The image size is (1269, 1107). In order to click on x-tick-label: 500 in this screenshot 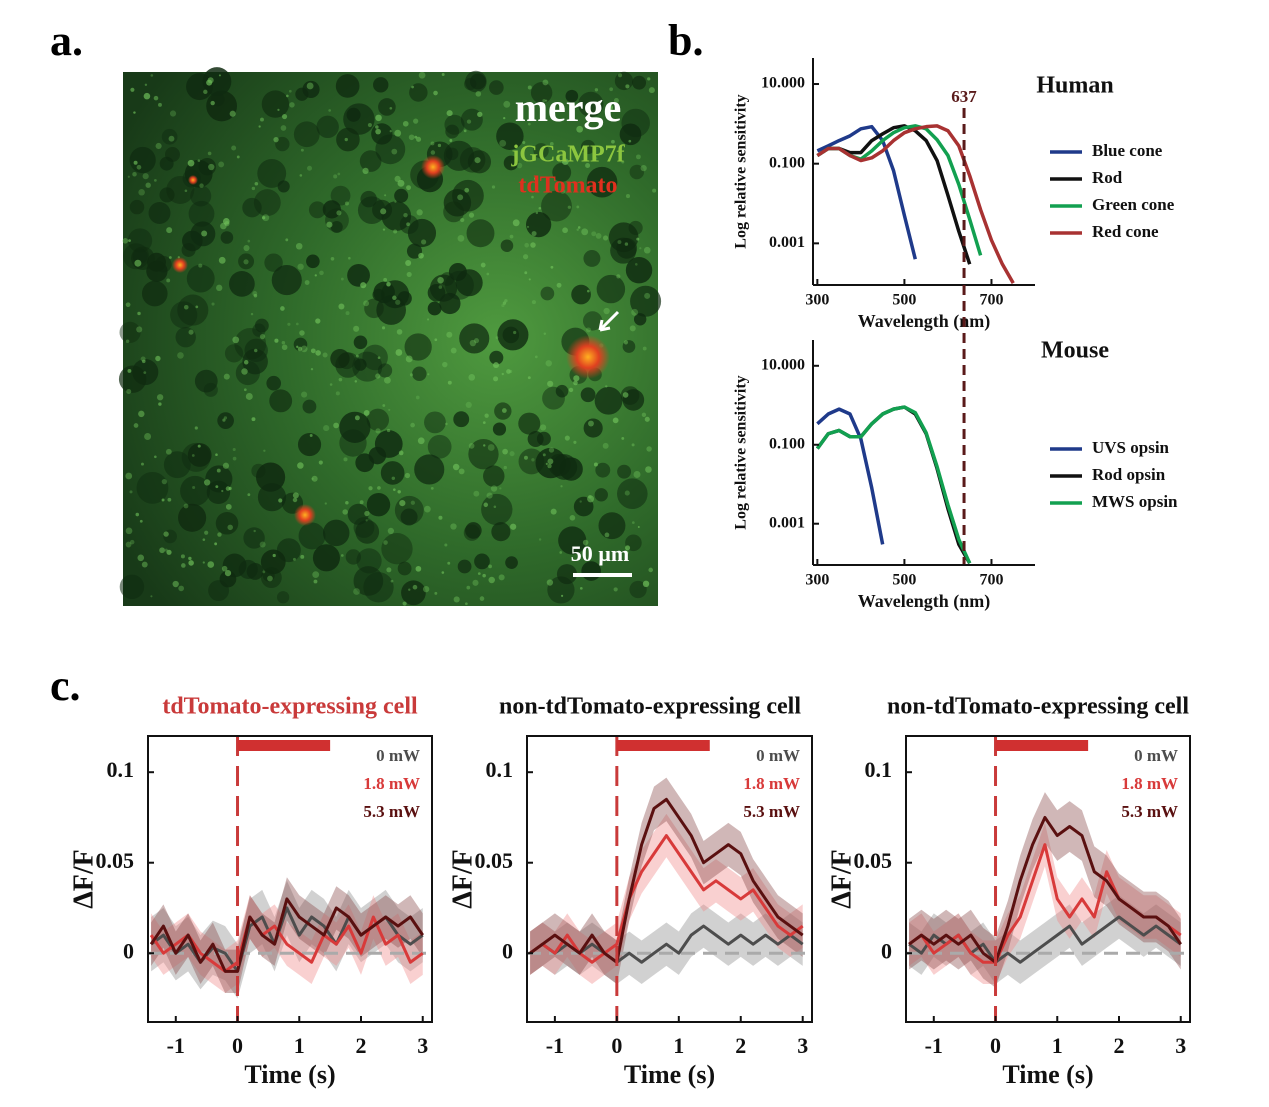, I will do `click(904, 580)`.